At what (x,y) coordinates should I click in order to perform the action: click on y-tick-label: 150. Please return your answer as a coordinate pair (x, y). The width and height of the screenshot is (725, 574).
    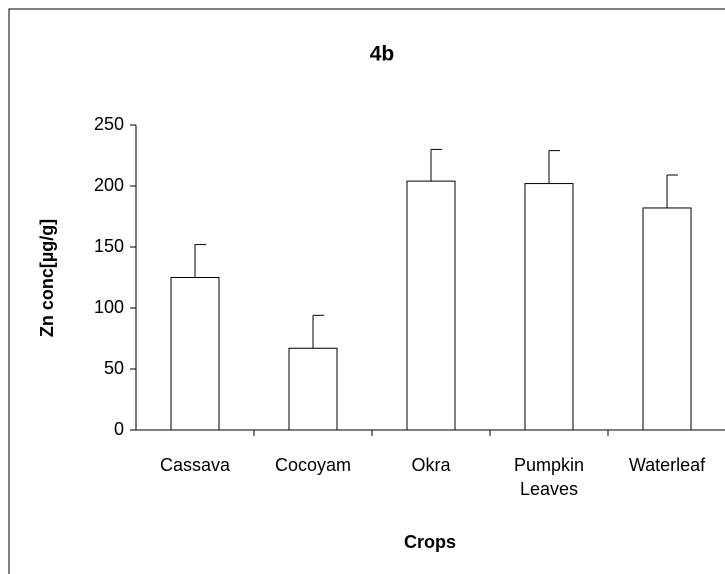
    Looking at the image, I should click on (109, 246).